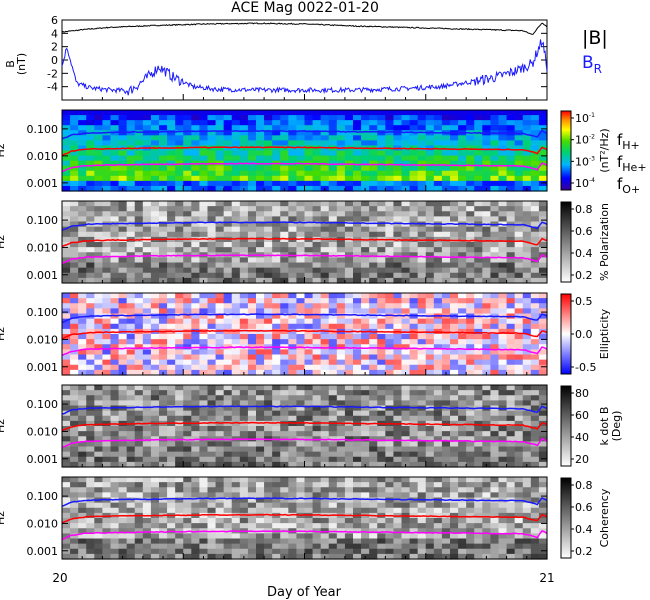  Describe the element at coordinates (584, 334) in the screenshot. I see `colorbar-tick-label: 0.0` at that location.